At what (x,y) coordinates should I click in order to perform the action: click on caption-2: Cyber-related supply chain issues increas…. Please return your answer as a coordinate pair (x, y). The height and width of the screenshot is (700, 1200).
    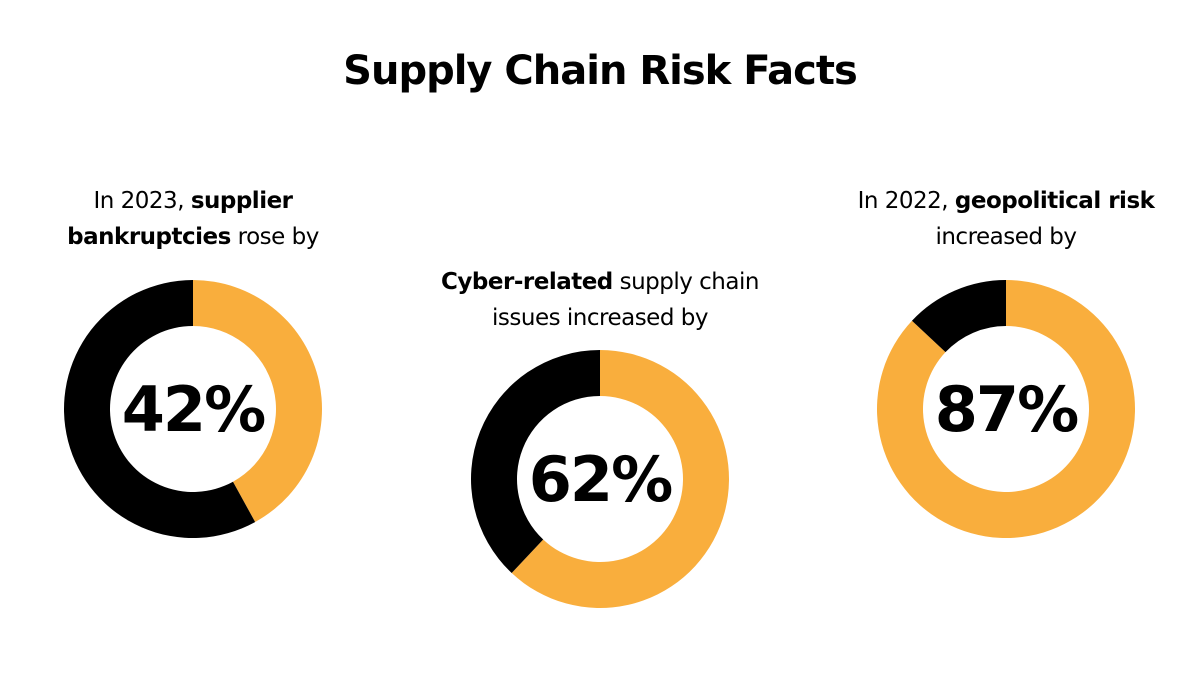
    Looking at the image, I should click on (600, 300).